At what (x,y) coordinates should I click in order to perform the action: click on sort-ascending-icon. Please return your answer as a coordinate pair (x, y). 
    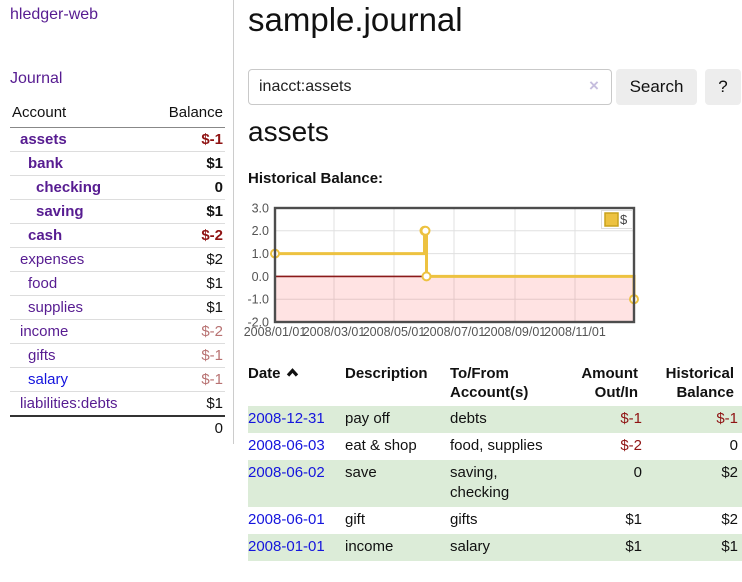
    Looking at the image, I should click on (292, 372).